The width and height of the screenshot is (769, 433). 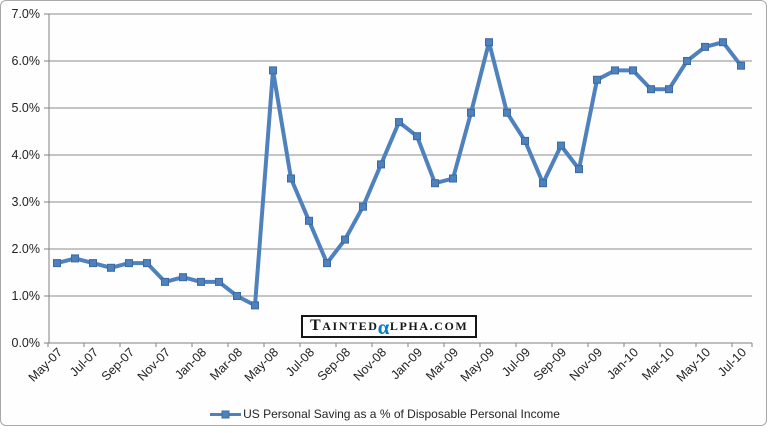 I want to click on y-axis-ticks, so click(x=46, y=178).